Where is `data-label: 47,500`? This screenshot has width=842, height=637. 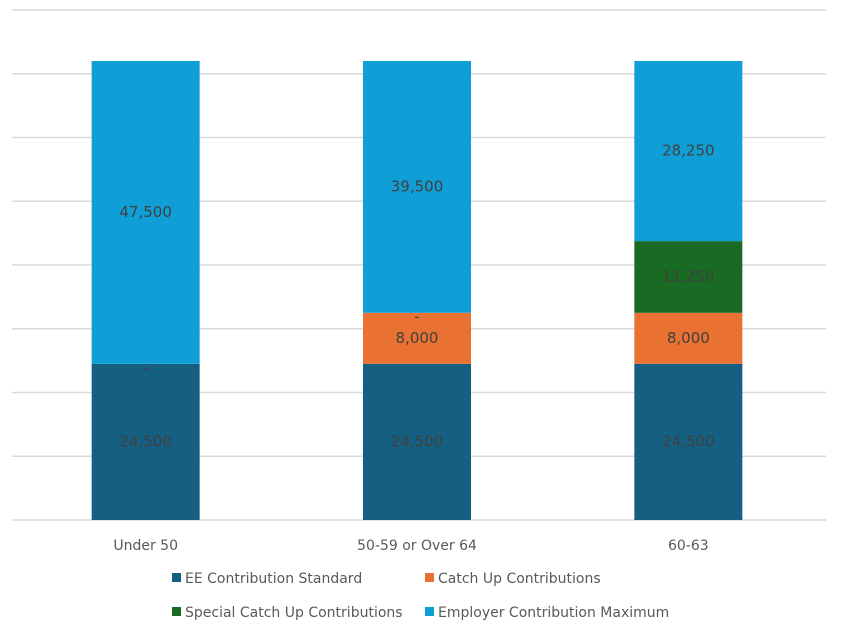 data-label: 47,500 is located at coordinates (145, 212).